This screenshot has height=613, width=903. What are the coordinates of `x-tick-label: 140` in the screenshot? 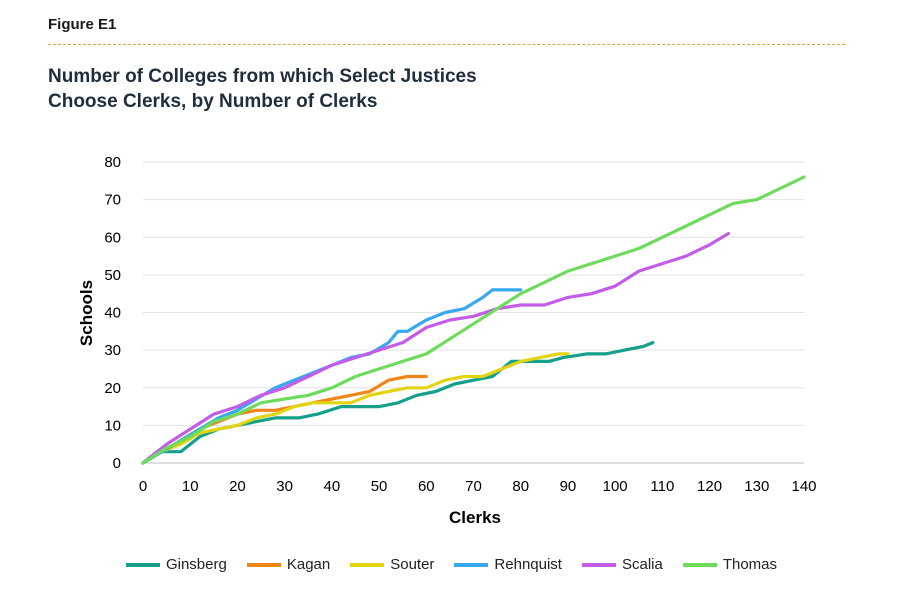 It's located at (803, 486).